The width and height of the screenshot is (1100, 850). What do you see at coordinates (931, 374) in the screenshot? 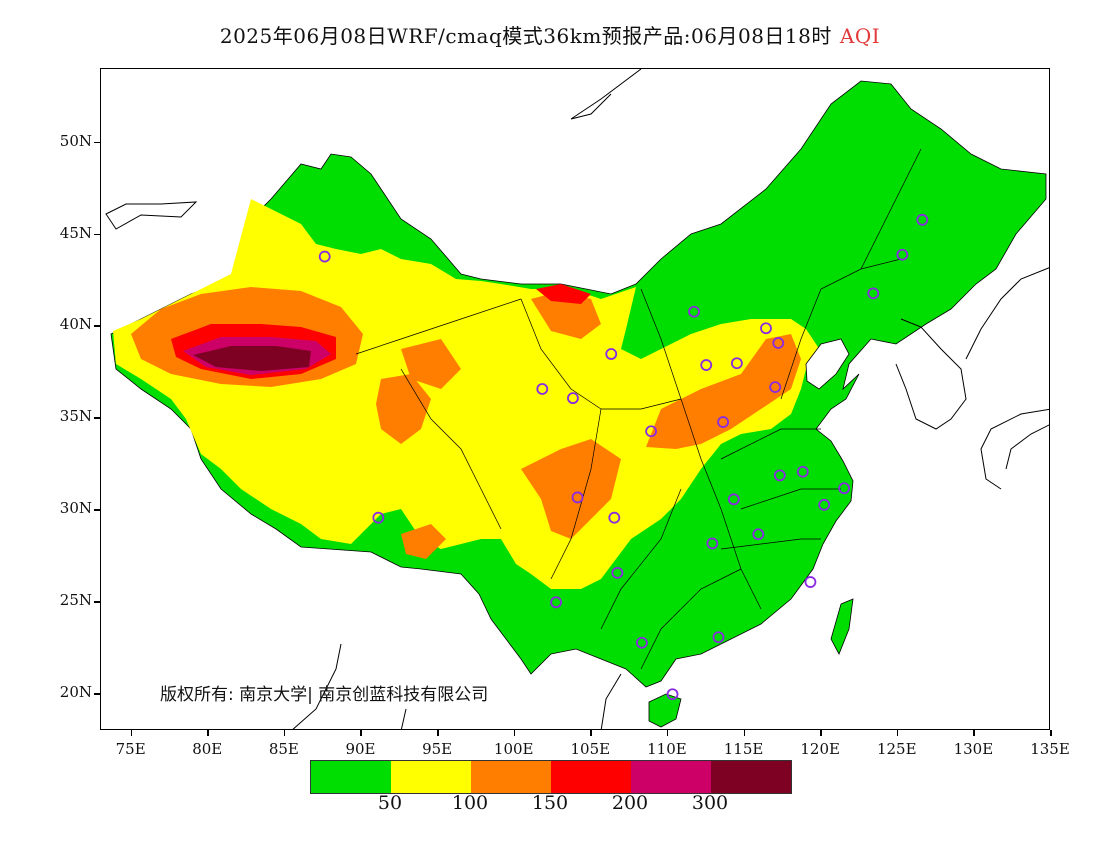
I see `neighbor-coastline-korea` at bounding box center [931, 374].